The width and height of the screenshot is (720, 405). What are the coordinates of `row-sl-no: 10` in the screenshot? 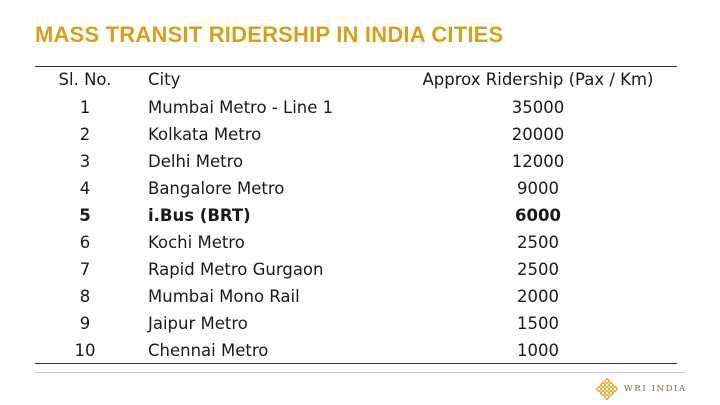 It's located at (85, 350).